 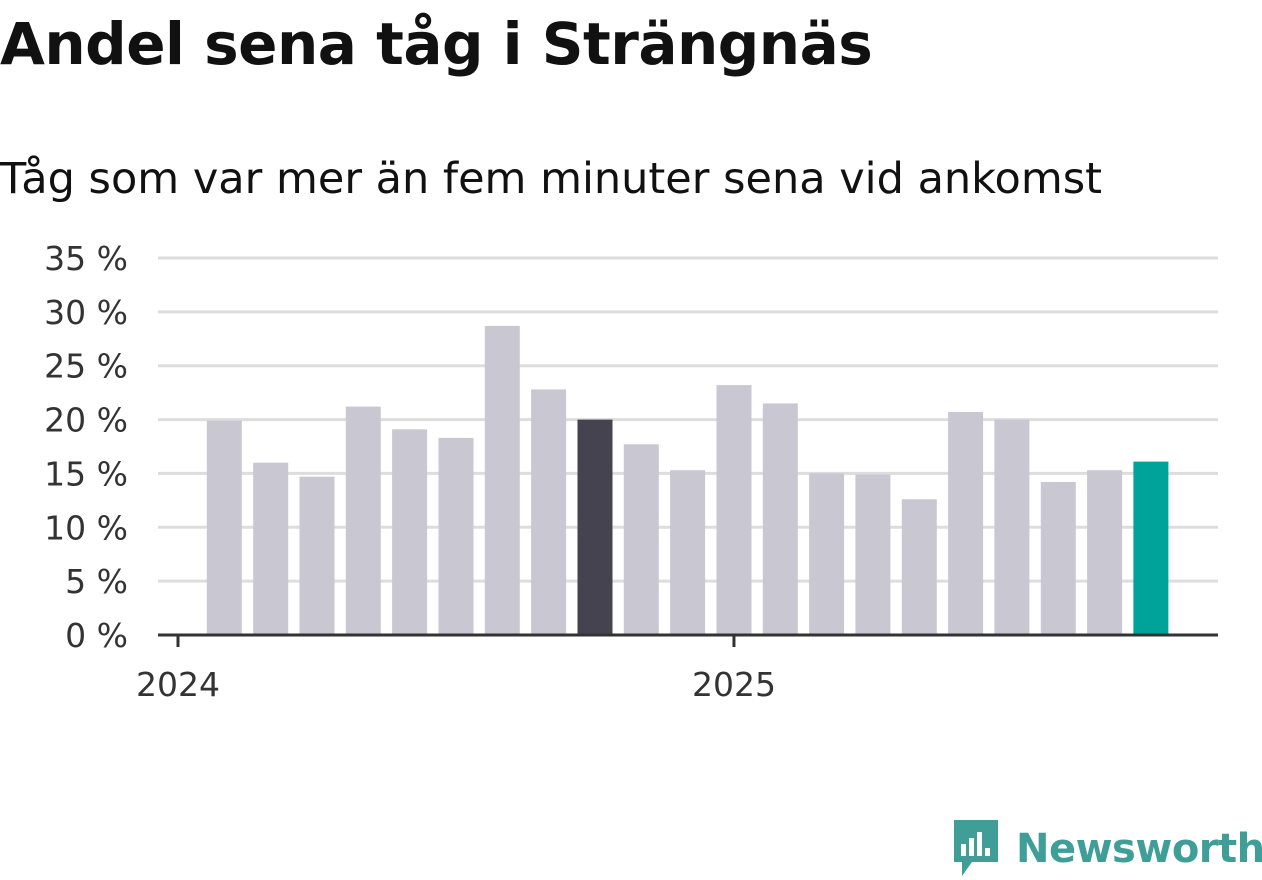 I want to click on newsworthy-logo-icon, so click(x=976, y=848).